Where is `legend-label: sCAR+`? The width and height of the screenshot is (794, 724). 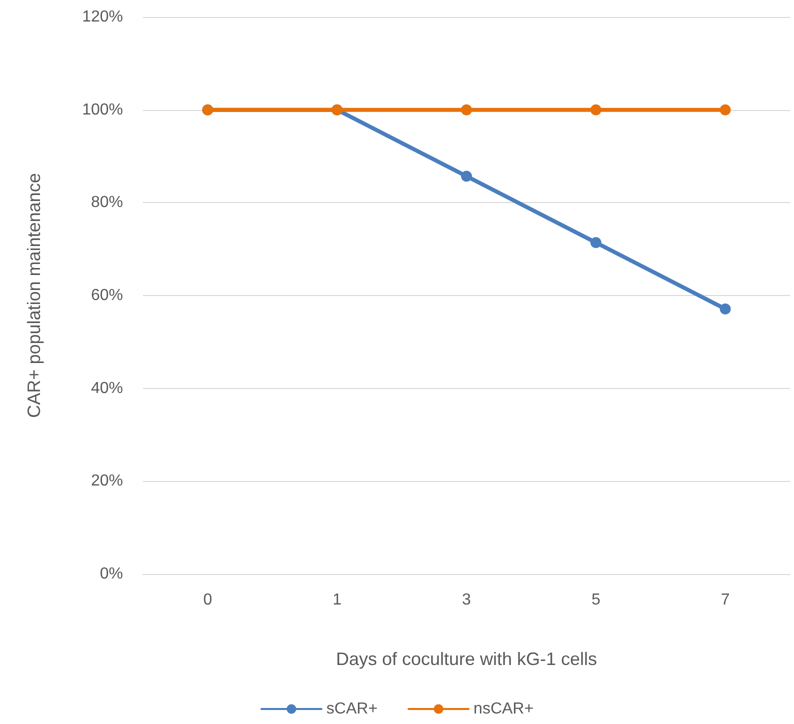 legend-label: sCAR+ is located at coordinates (352, 709).